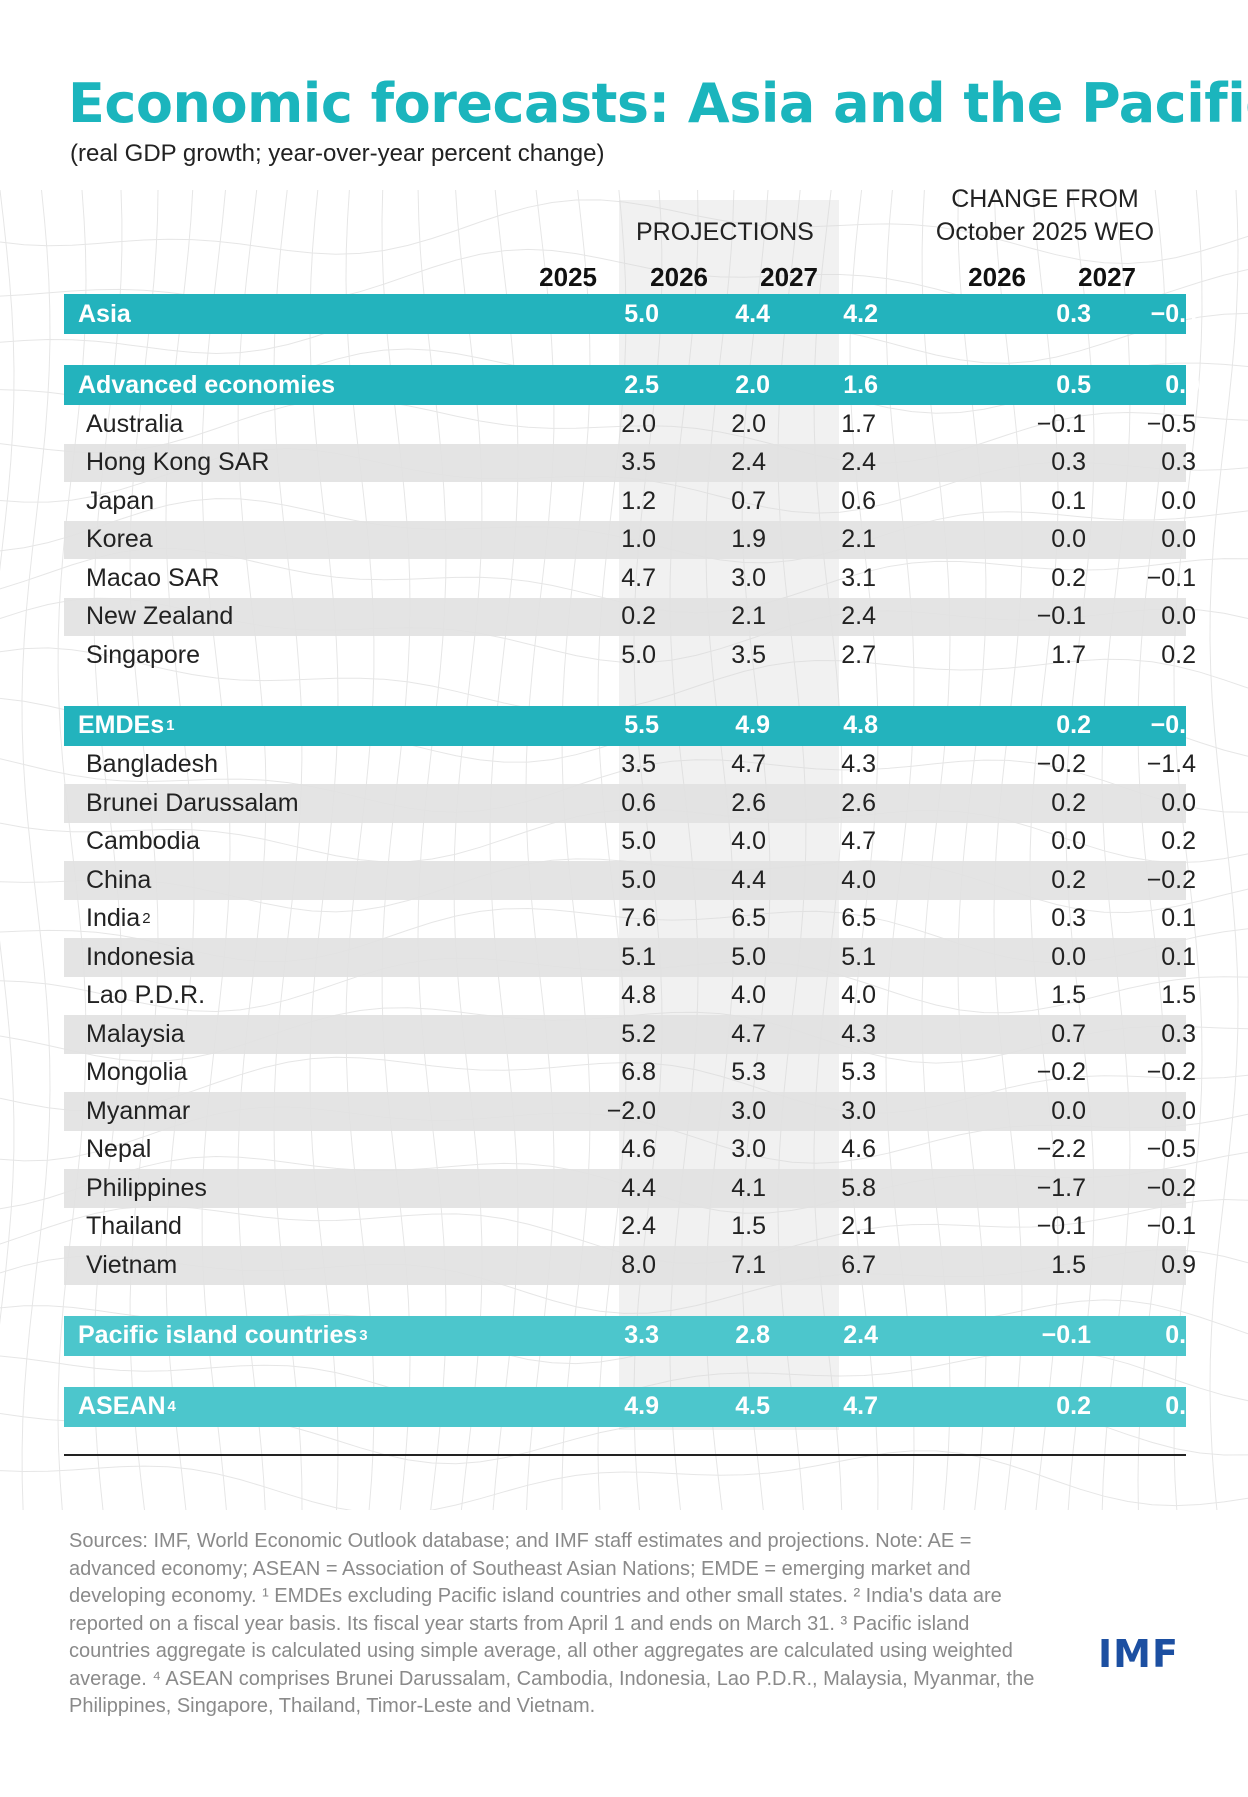 This screenshot has height=1797, width=1248. I want to click on table-row: New Zealand 0.2 2.1 2.4 −0.1 0.0, so click(630, 616).